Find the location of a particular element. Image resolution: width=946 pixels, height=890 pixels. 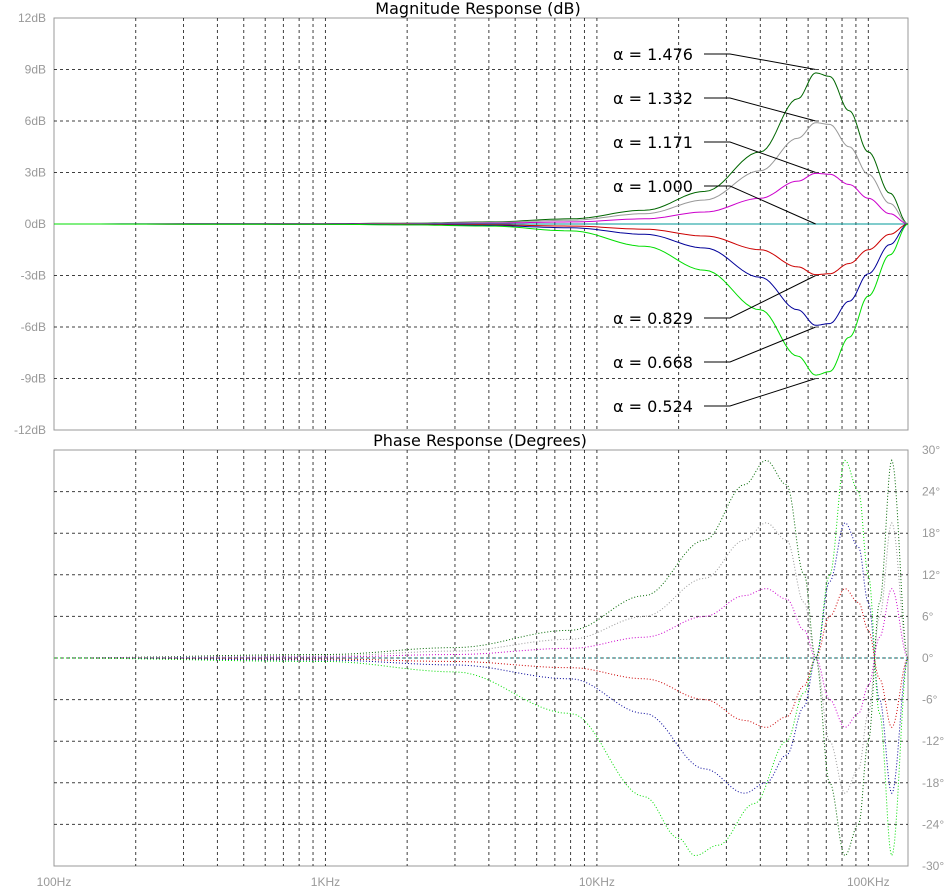

mag-y-tick-label: -9dB is located at coordinates (33, 379).